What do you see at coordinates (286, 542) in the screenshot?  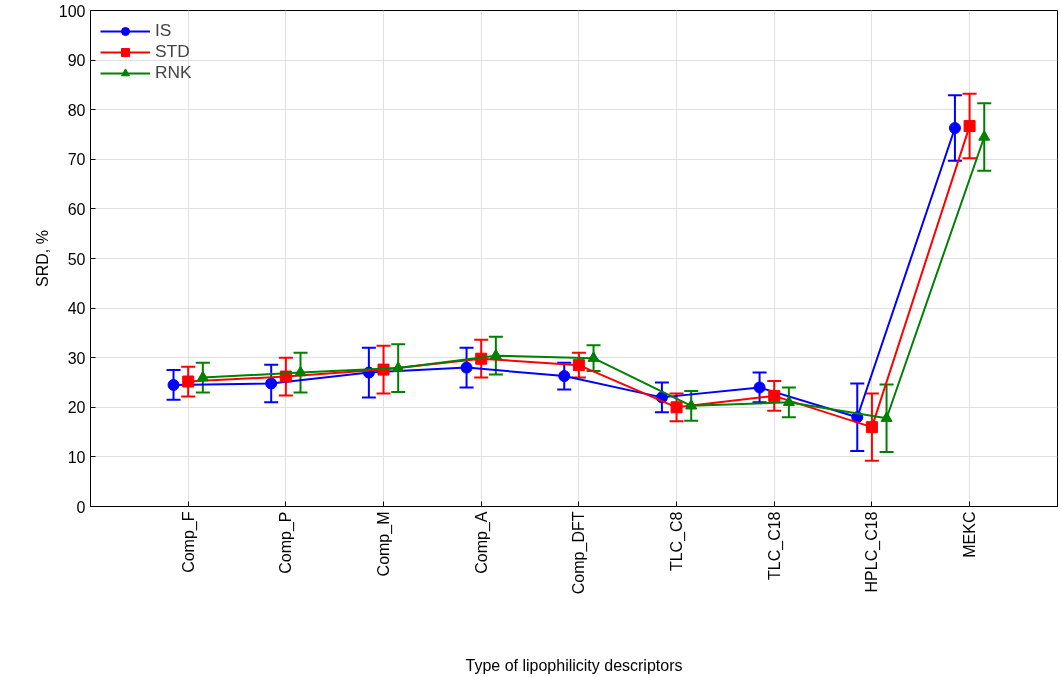 I see `x-tick-label: Comp_P` at bounding box center [286, 542].